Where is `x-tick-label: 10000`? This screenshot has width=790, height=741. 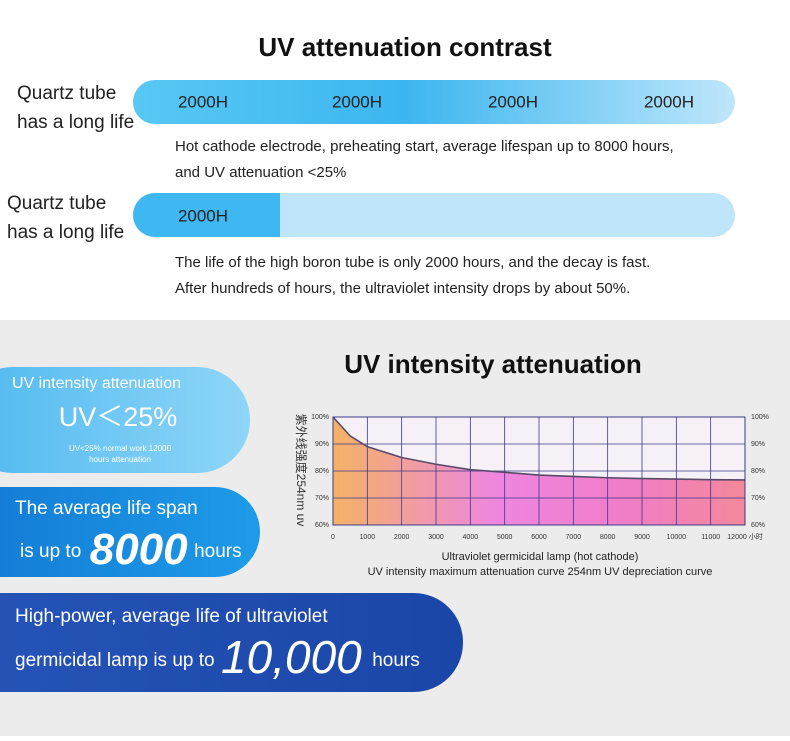
x-tick-label: 10000 is located at coordinates (677, 537).